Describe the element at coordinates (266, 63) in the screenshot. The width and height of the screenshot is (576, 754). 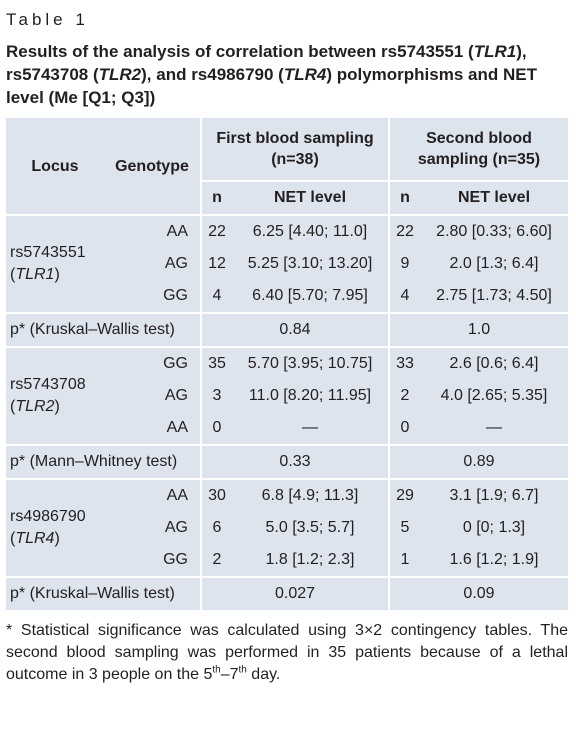
I see `title-text: ), rs5743708 (` at that location.